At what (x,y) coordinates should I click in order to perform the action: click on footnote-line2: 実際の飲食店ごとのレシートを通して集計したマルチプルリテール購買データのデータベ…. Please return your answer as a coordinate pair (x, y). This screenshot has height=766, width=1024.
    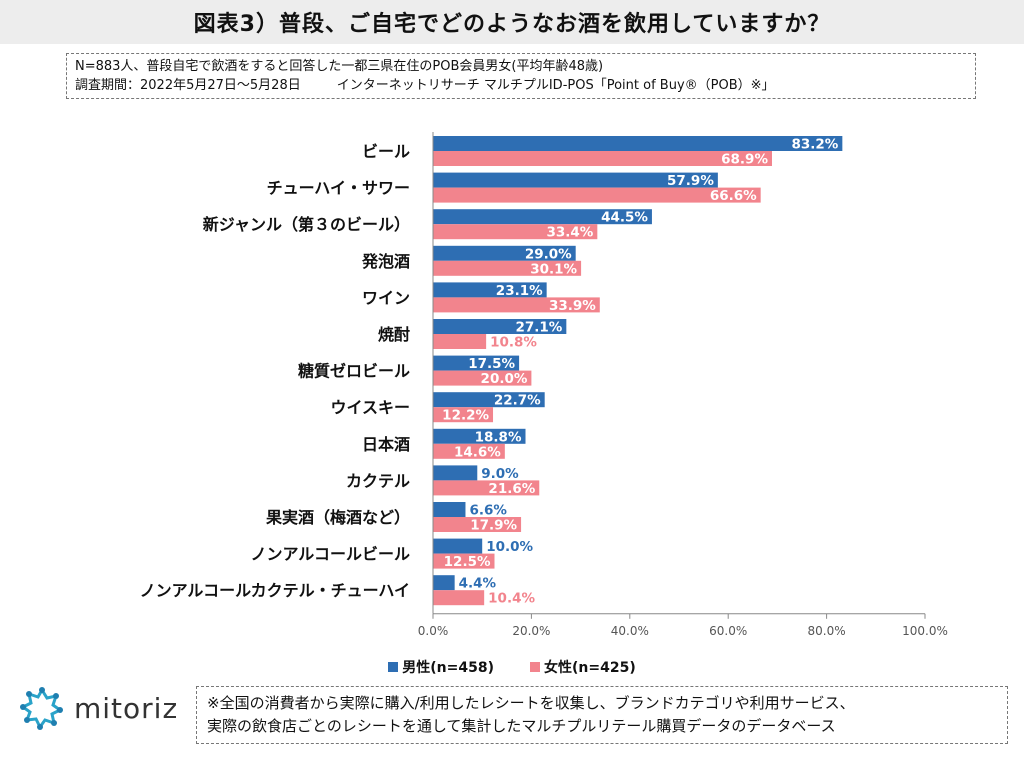
    Looking at the image, I should click on (521, 726).